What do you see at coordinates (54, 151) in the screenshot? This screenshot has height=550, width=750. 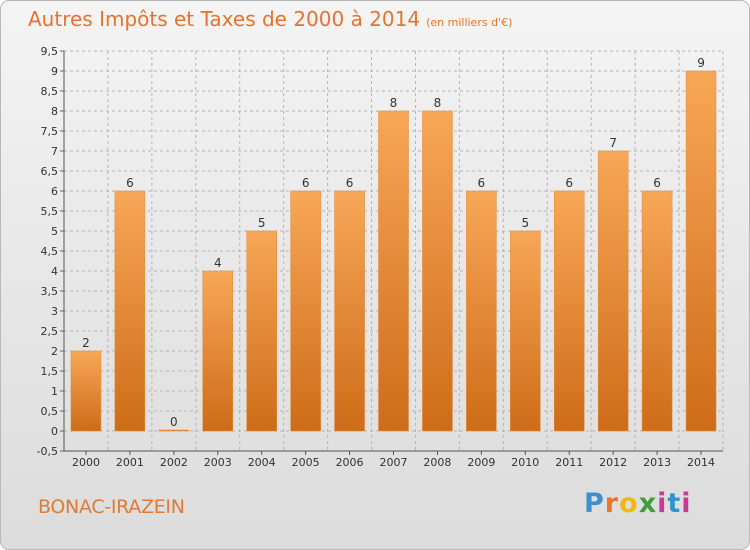 I see `y-tick-label: 7` at bounding box center [54, 151].